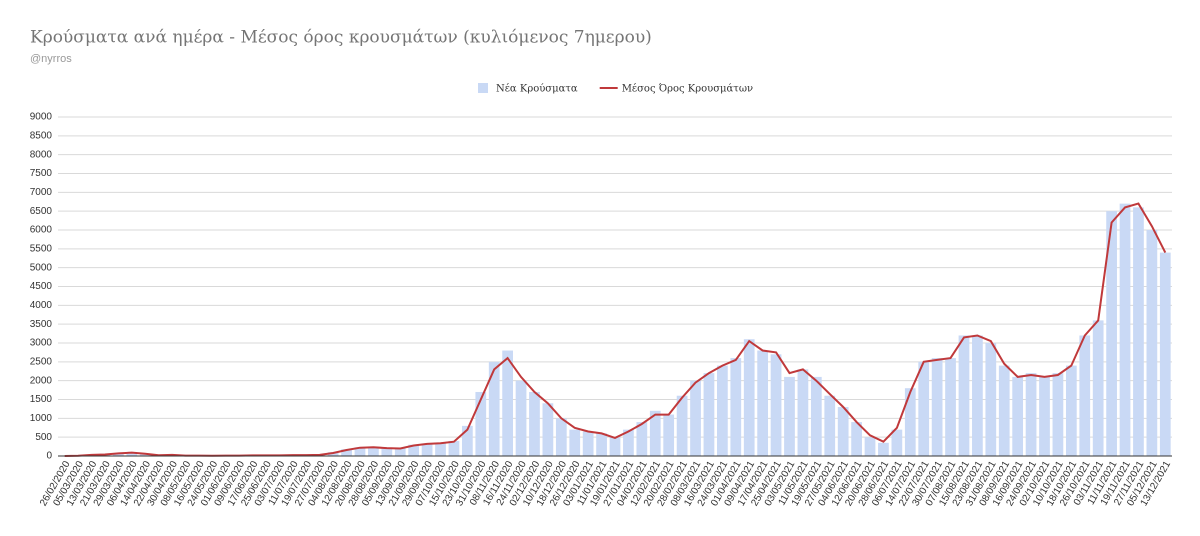  What do you see at coordinates (41, 117) in the screenshot?
I see `y-tick-label: 9000` at bounding box center [41, 117].